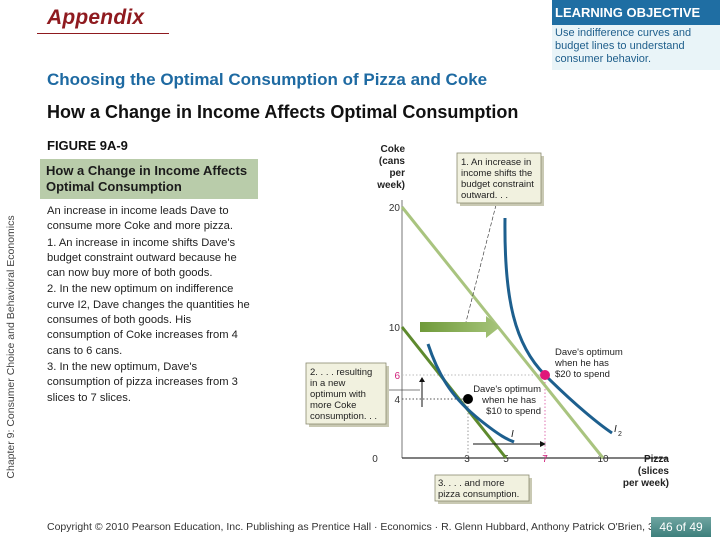  Describe the element at coordinates (656, 459) in the screenshot. I see `x-axis-title-1: Pizza` at that location.